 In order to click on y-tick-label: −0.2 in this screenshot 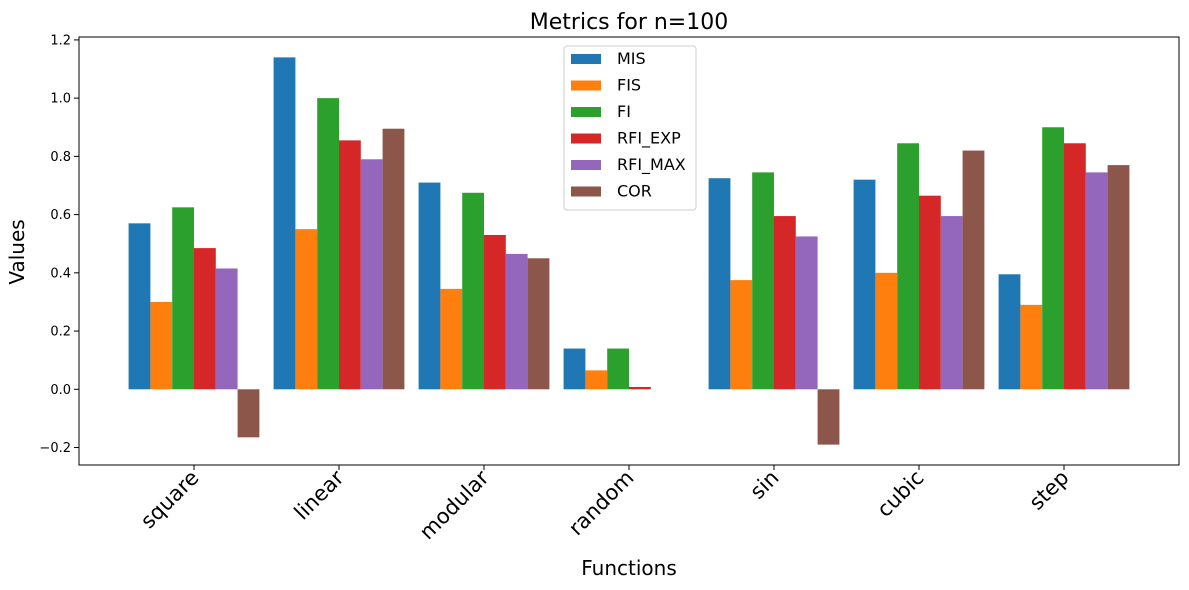, I will do `click(55, 448)`.